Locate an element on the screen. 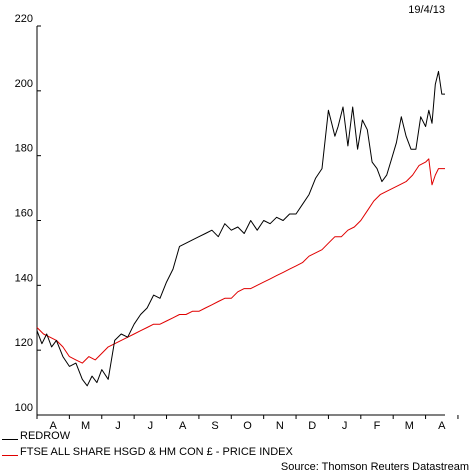  y-axis-ticks: 100 120 140 160 180 200 220 is located at coordinates (28, 214).